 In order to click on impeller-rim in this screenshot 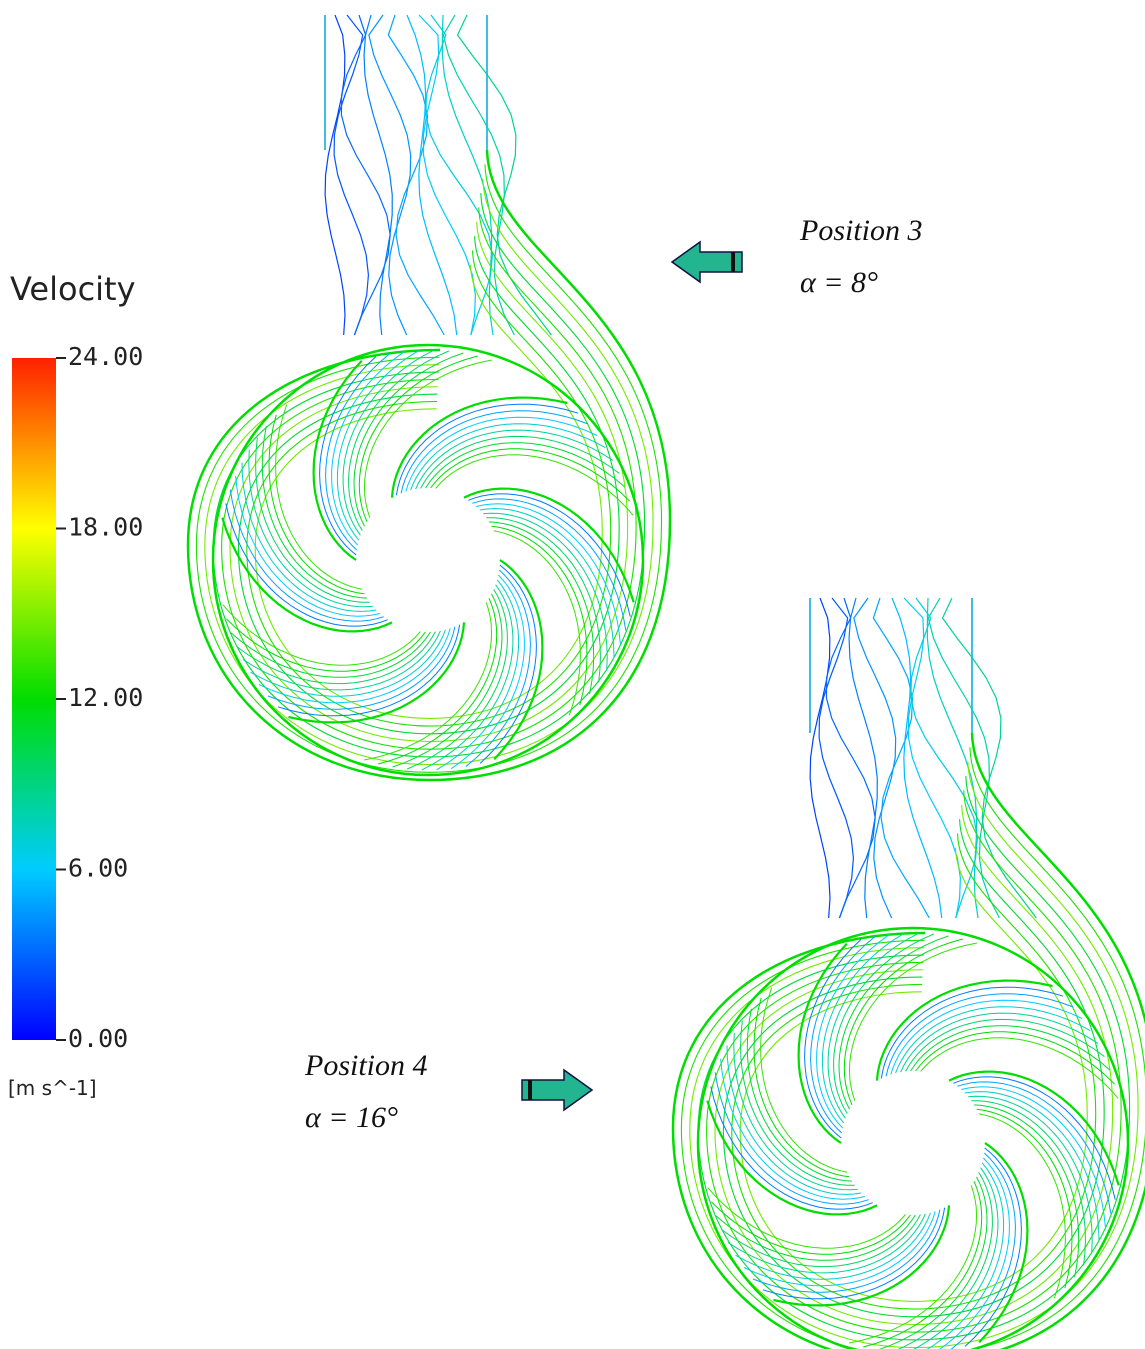, I will do `click(913, 1137)`.